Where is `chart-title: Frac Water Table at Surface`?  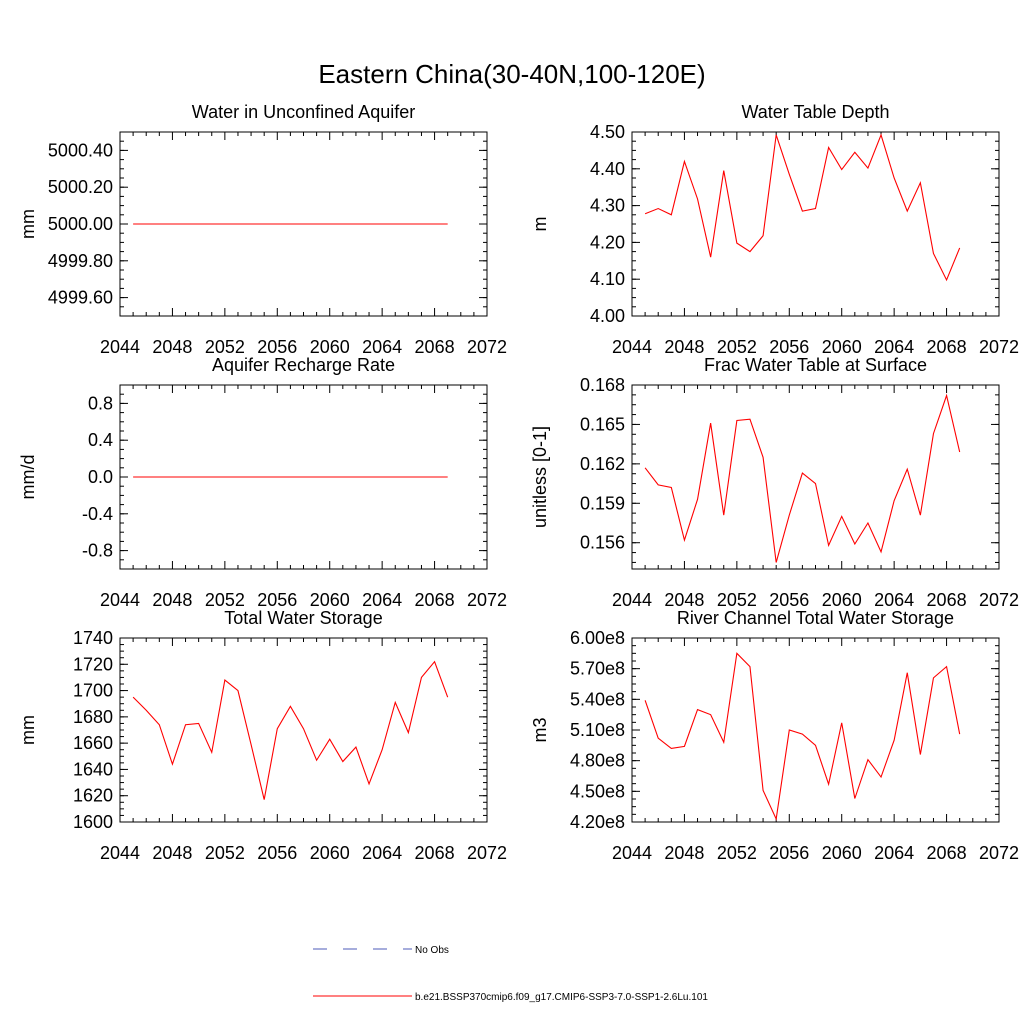 chart-title: Frac Water Table at Surface is located at coordinates (815, 365).